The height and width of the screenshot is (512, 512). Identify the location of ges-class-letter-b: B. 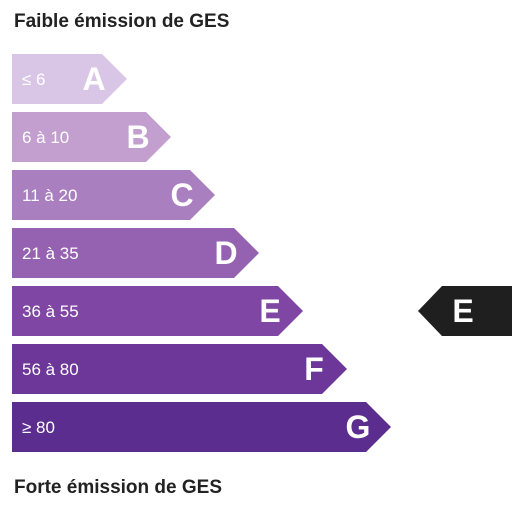
(137, 137).